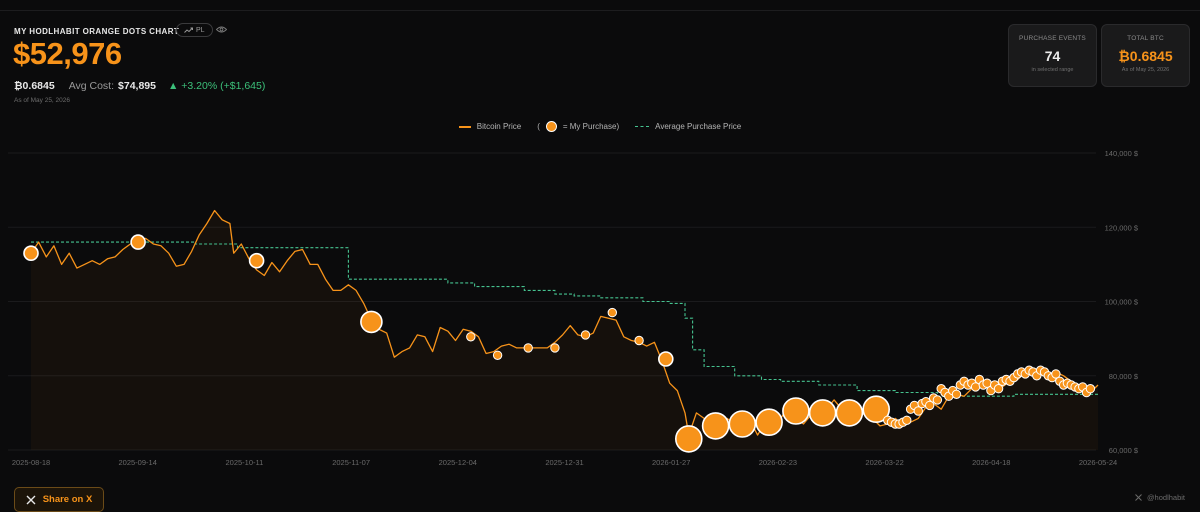 The height and width of the screenshot is (512, 1200). I want to click on purchase-events-value: 74, so click(1052, 56).